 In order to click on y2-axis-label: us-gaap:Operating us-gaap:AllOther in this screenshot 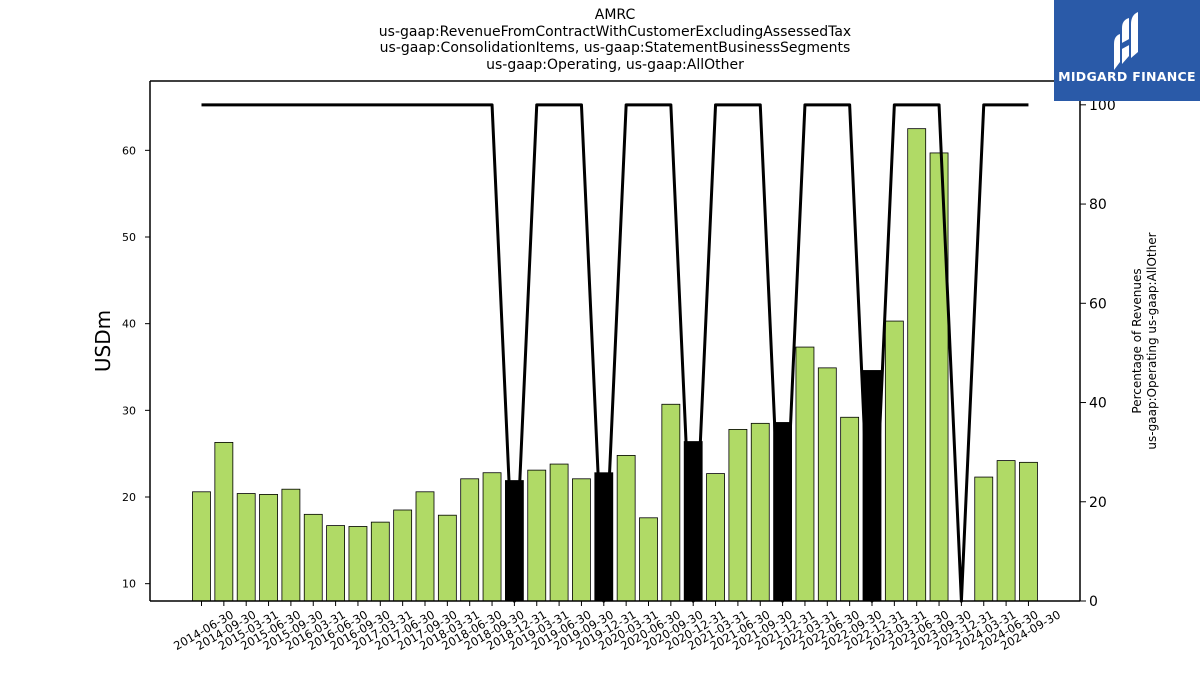, I will do `click(1152, 340)`.